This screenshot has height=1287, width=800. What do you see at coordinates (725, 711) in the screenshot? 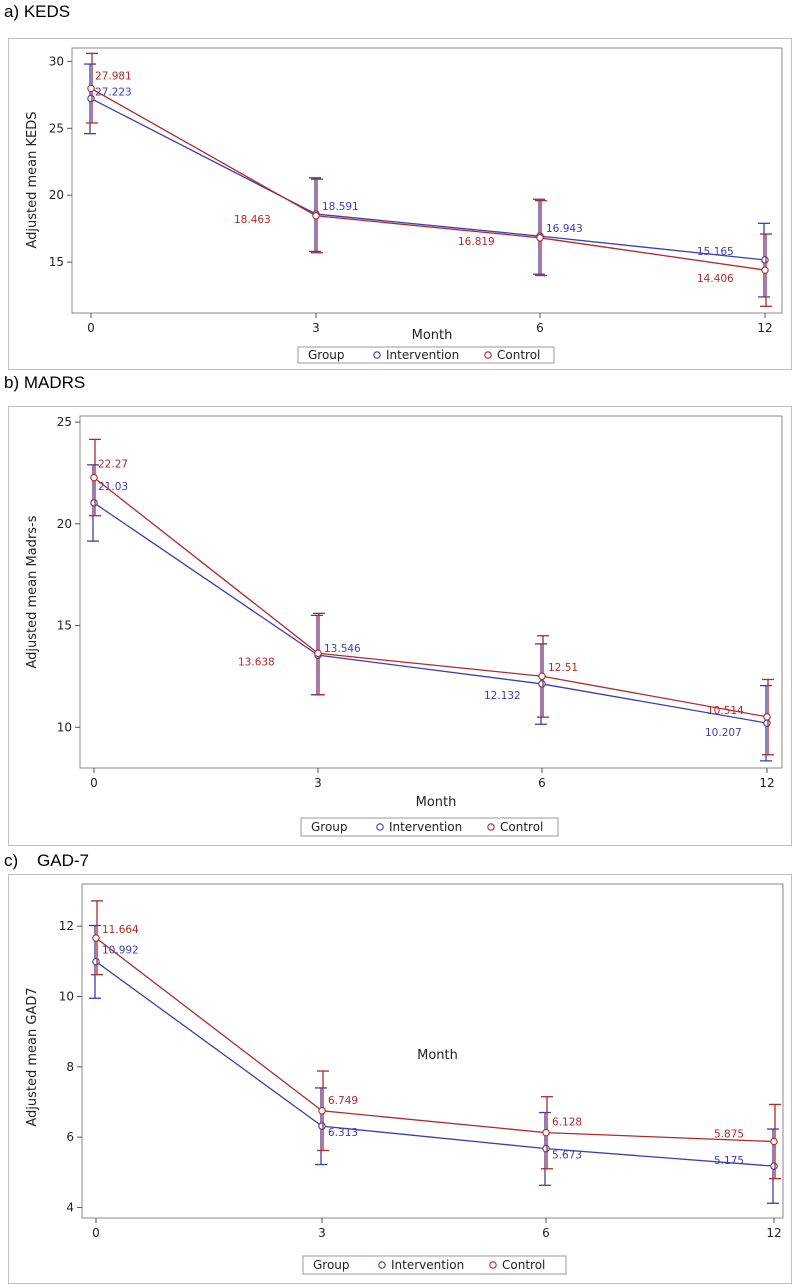
I see `data-label: 10.514` at bounding box center [725, 711].